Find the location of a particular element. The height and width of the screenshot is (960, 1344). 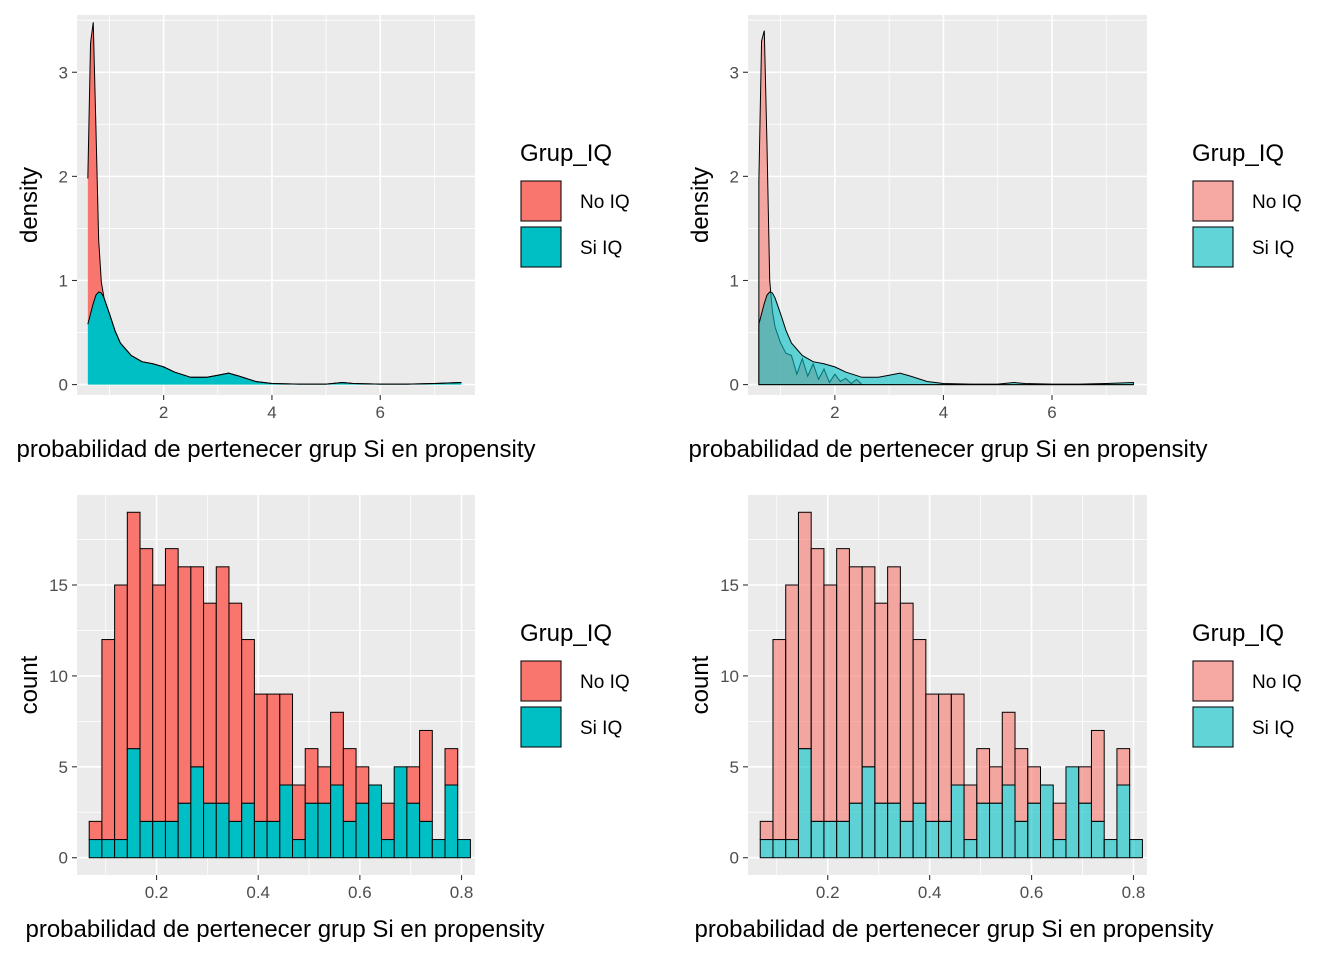

outline-si-iq is located at coordinates (274, 338).